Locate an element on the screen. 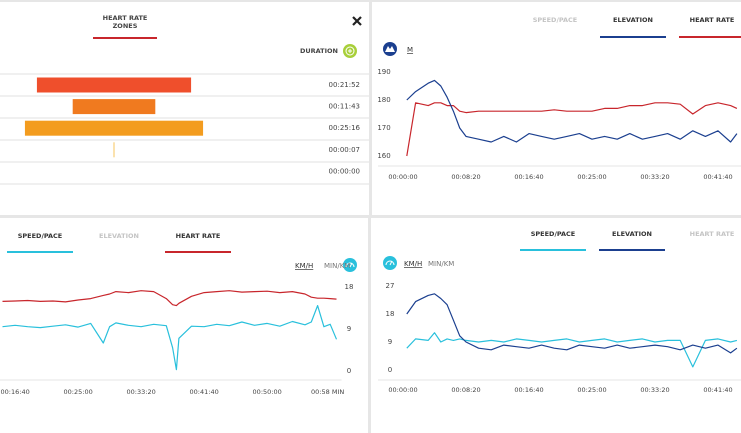  elevation-icon is located at coordinates (390, 49).